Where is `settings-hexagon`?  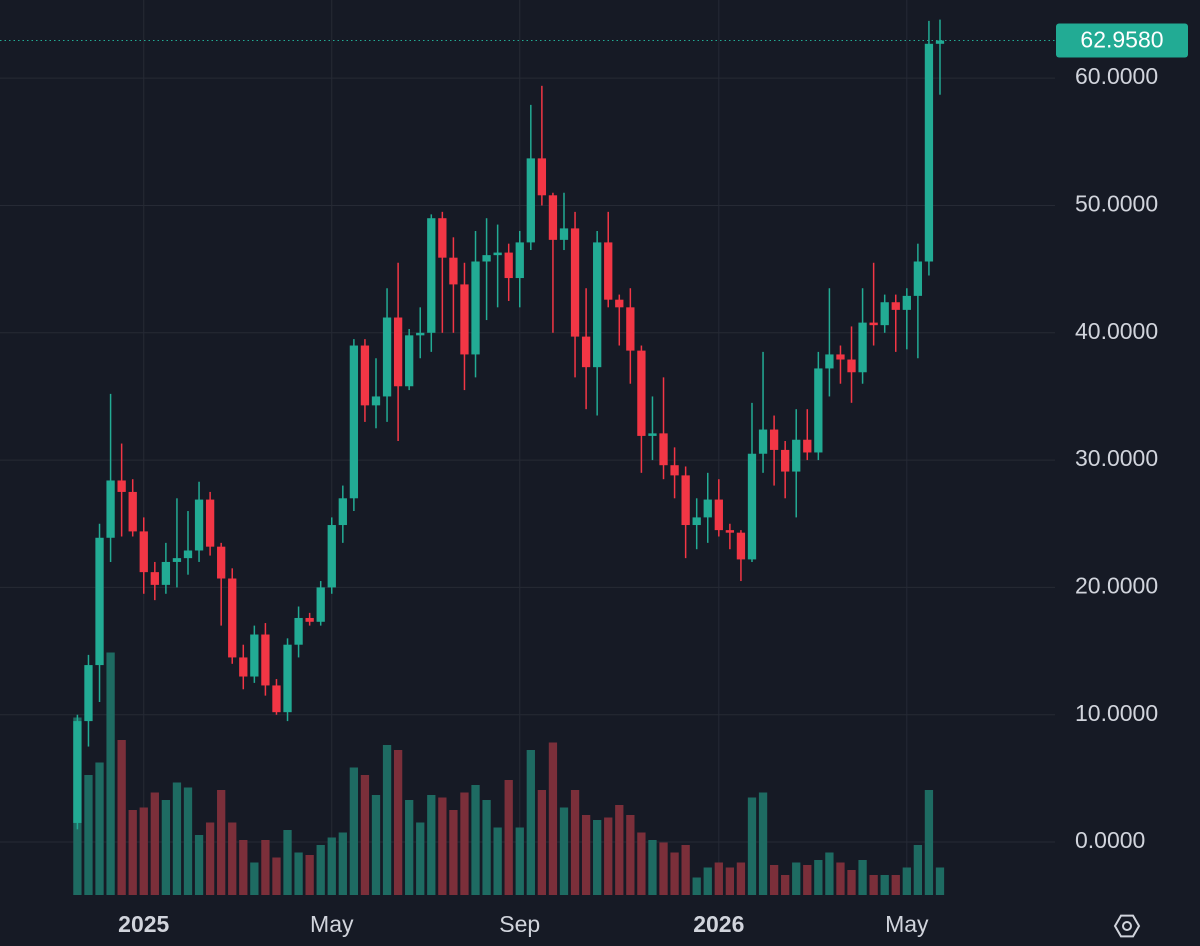
settings-hexagon is located at coordinates (1127, 926).